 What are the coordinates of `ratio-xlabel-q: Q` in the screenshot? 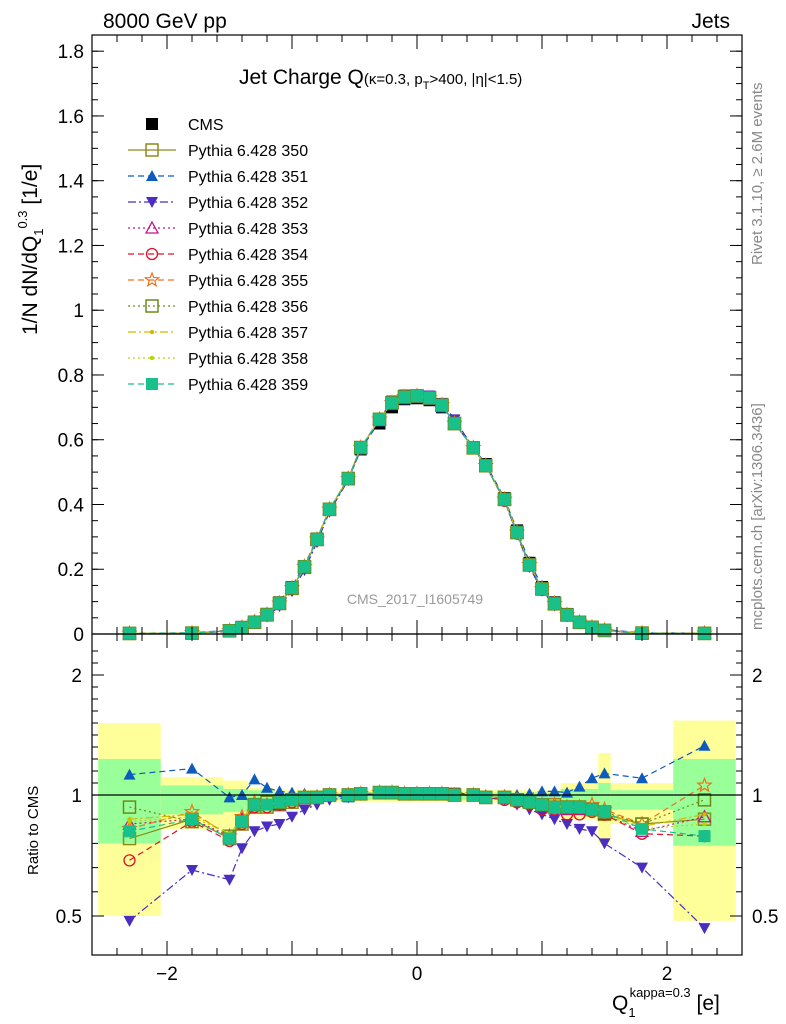 It's located at (620, 1003).